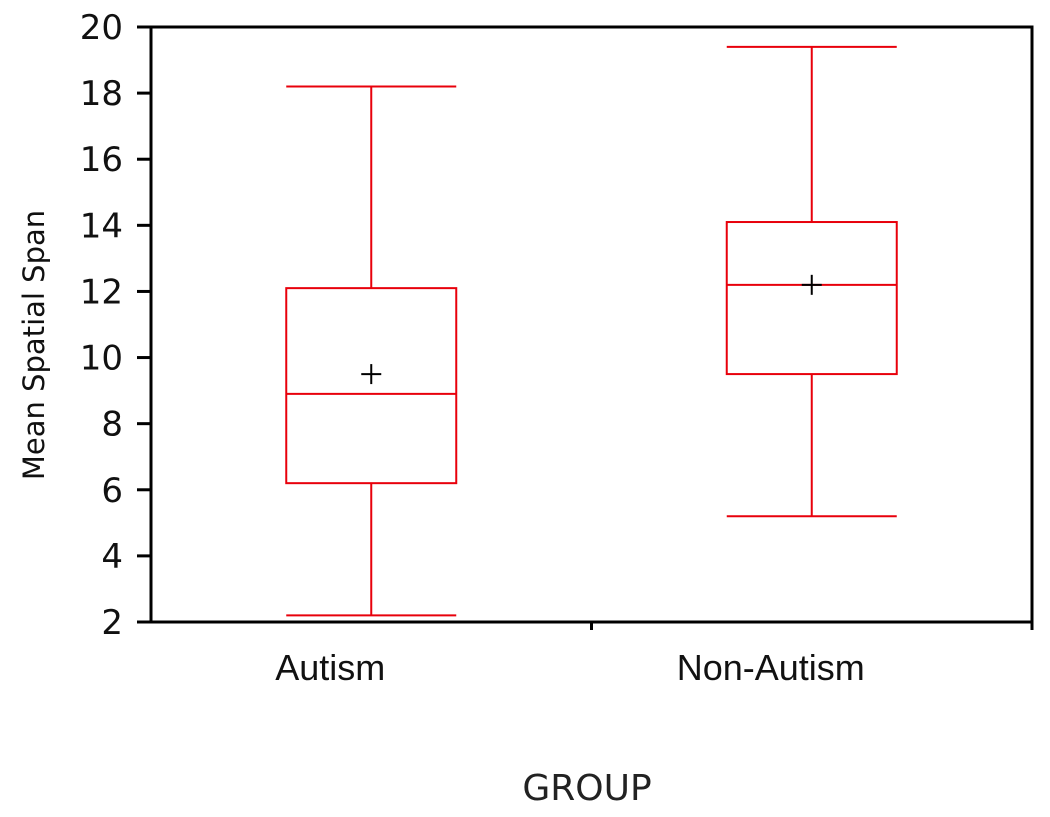  What do you see at coordinates (34, 345) in the screenshot?
I see `y-axis-title: Mean Spatial Span` at bounding box center [34, 345].